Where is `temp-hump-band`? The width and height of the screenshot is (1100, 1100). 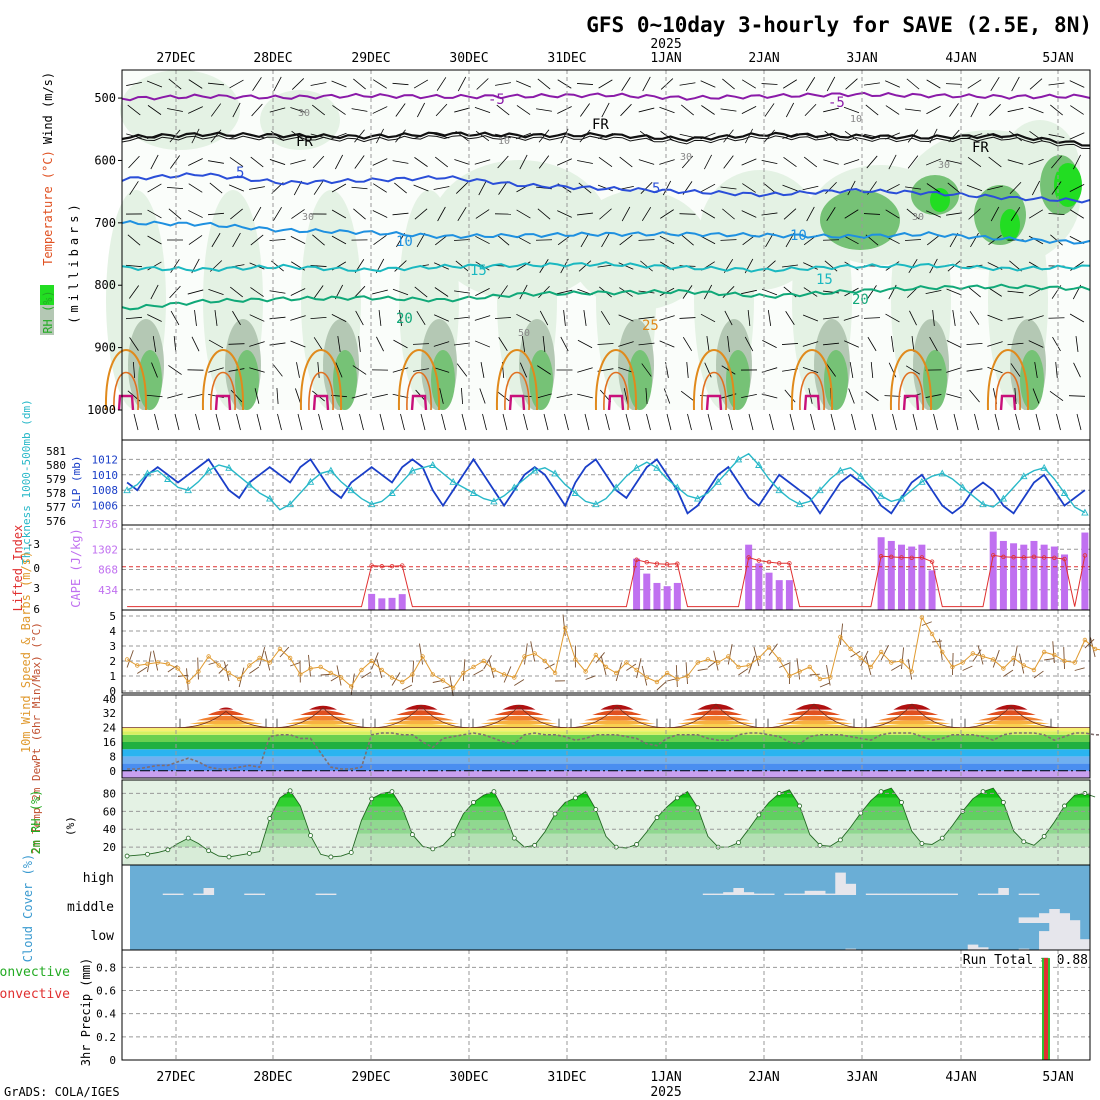 temp-hump-band is located at coordinates (323, 712).